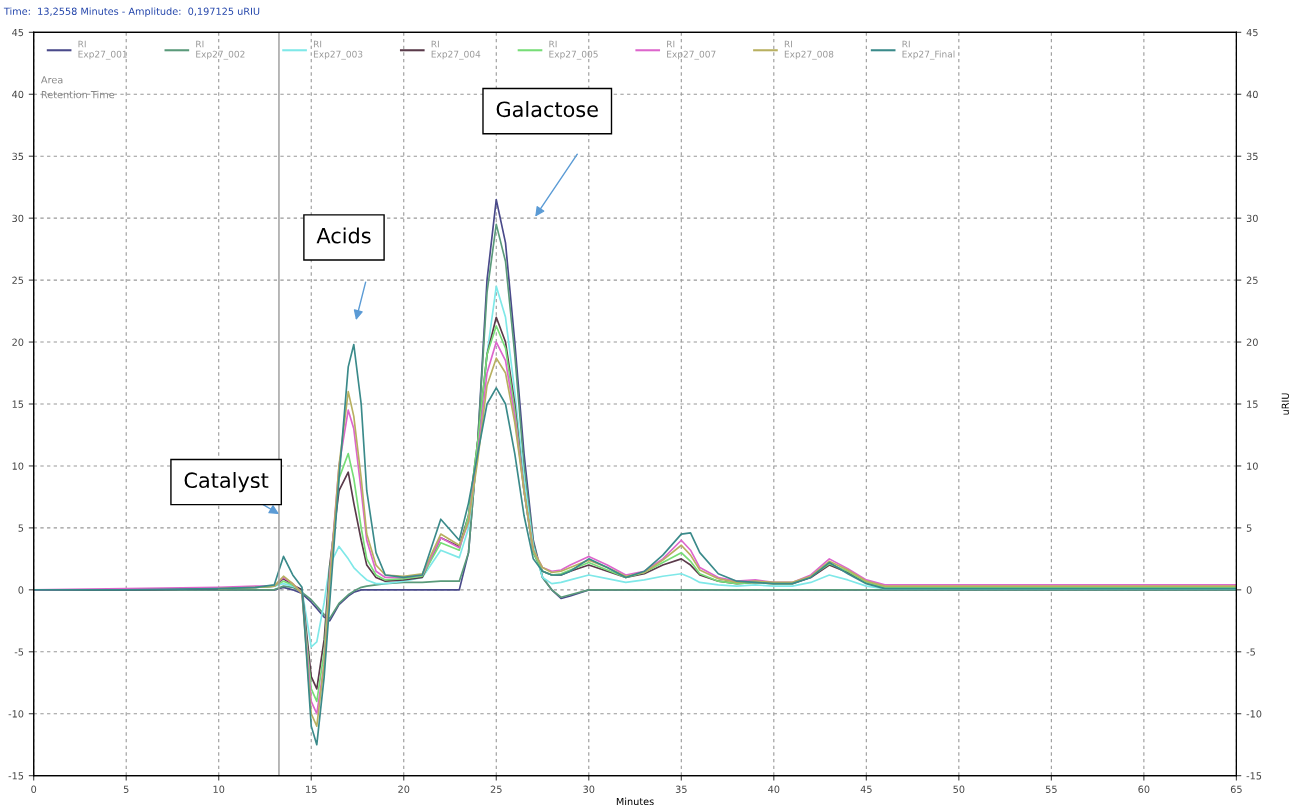 The image size is (1296, 808). I want to click on y2-tick-label: -5, so click(1250, 652).